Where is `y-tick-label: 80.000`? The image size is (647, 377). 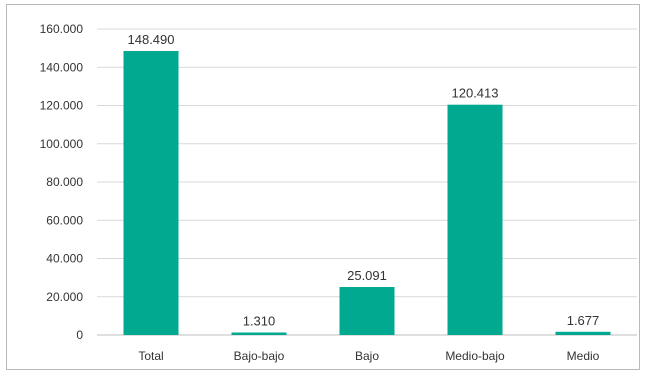
y-tick-label: 80.000 is located at coordinates (64, 182).